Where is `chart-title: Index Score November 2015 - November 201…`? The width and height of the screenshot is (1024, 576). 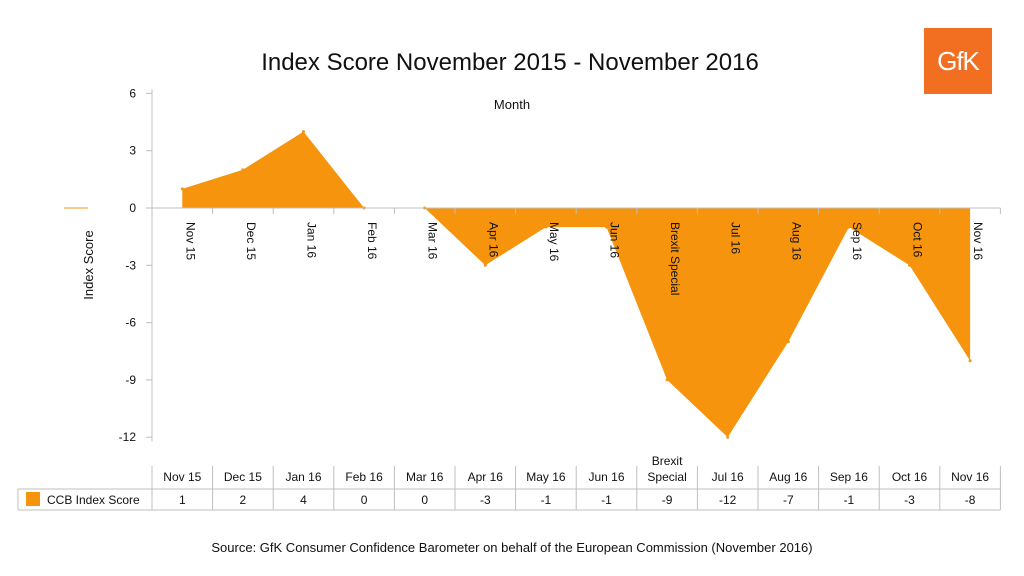 chart-title: Index Score November 2015 - November 201… is located at coordinates (510, 62).